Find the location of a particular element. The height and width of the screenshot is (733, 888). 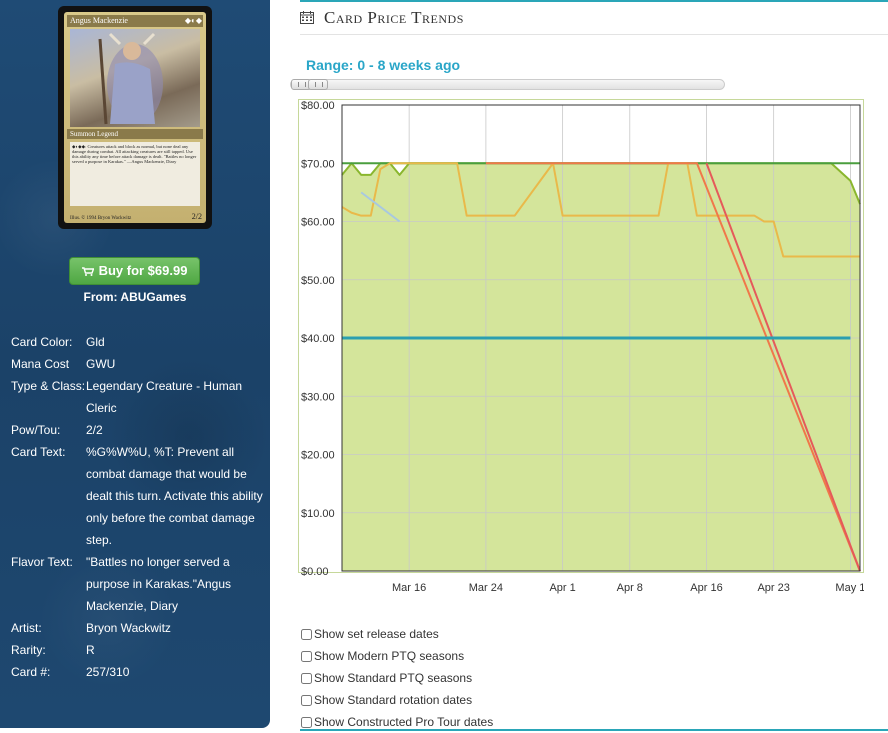

range-slider-end-handle is located at coordinates (318, 84).